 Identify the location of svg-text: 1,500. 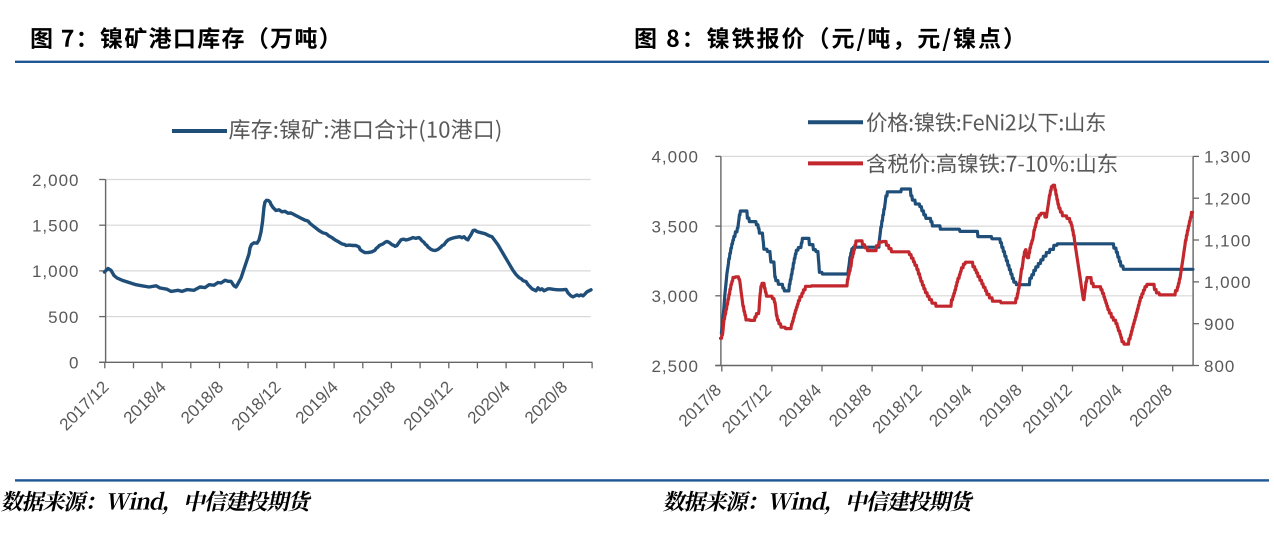
(56, 226).